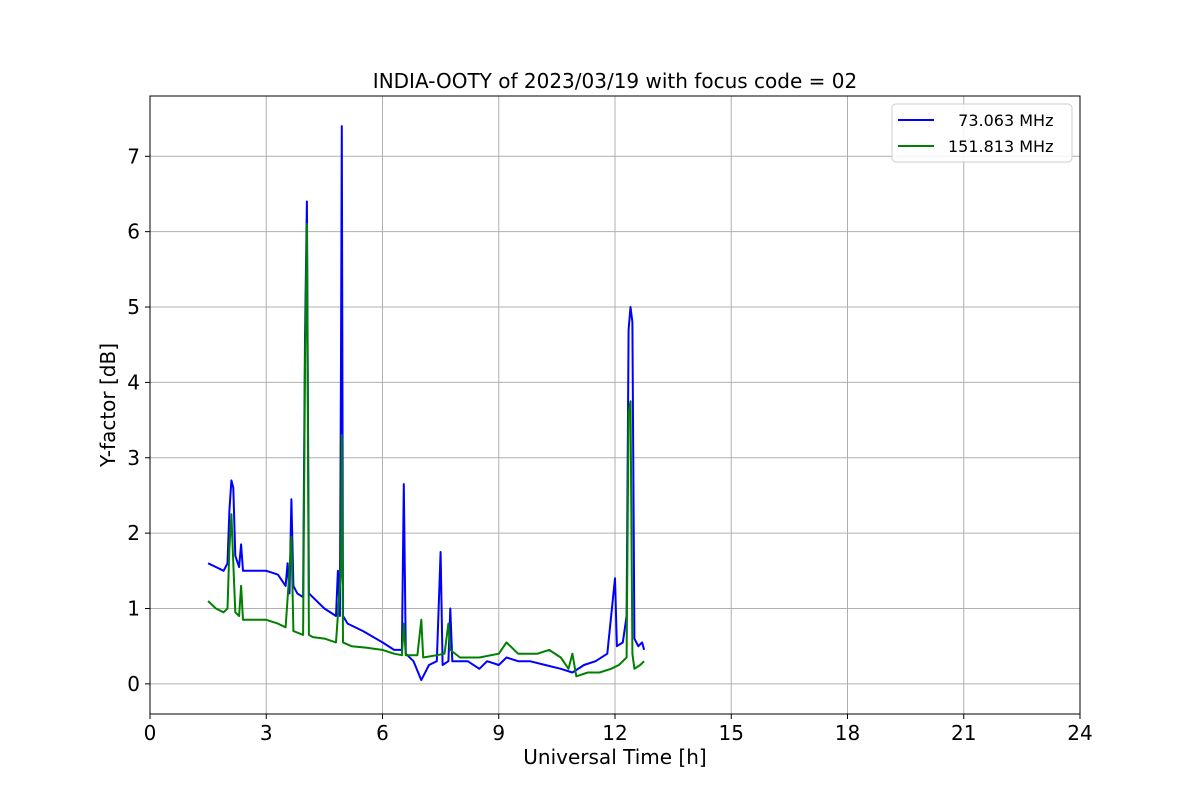  Describe the element at coordinates (1000, 120) in the screenshot. I see `legend-label: 73.063 MHz` at that location.